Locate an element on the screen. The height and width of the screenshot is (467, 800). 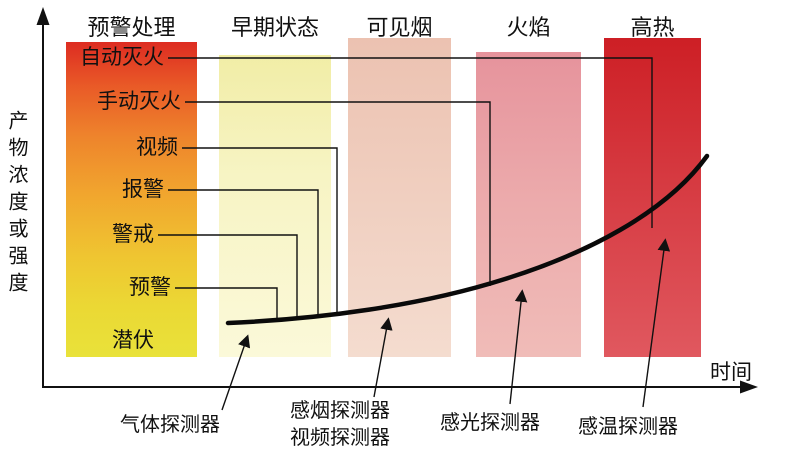
stage-column-flame is located at coordinates (528, 204).